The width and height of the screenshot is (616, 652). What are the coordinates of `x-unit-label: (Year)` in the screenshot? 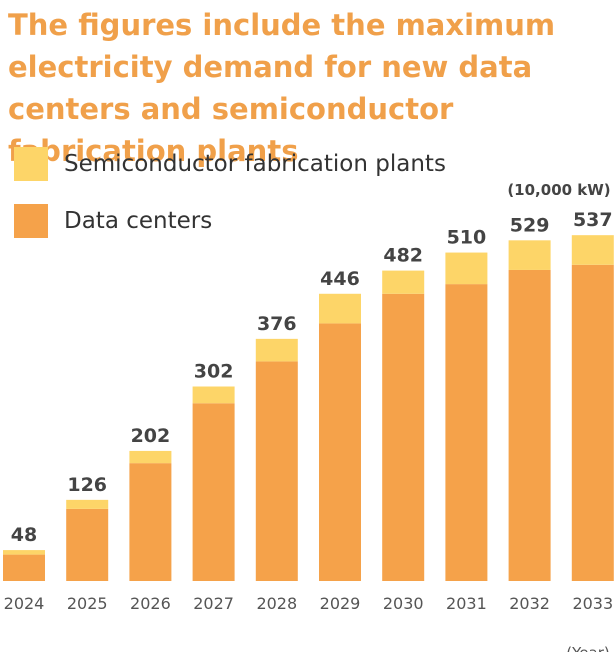 It's located at (587, 648).